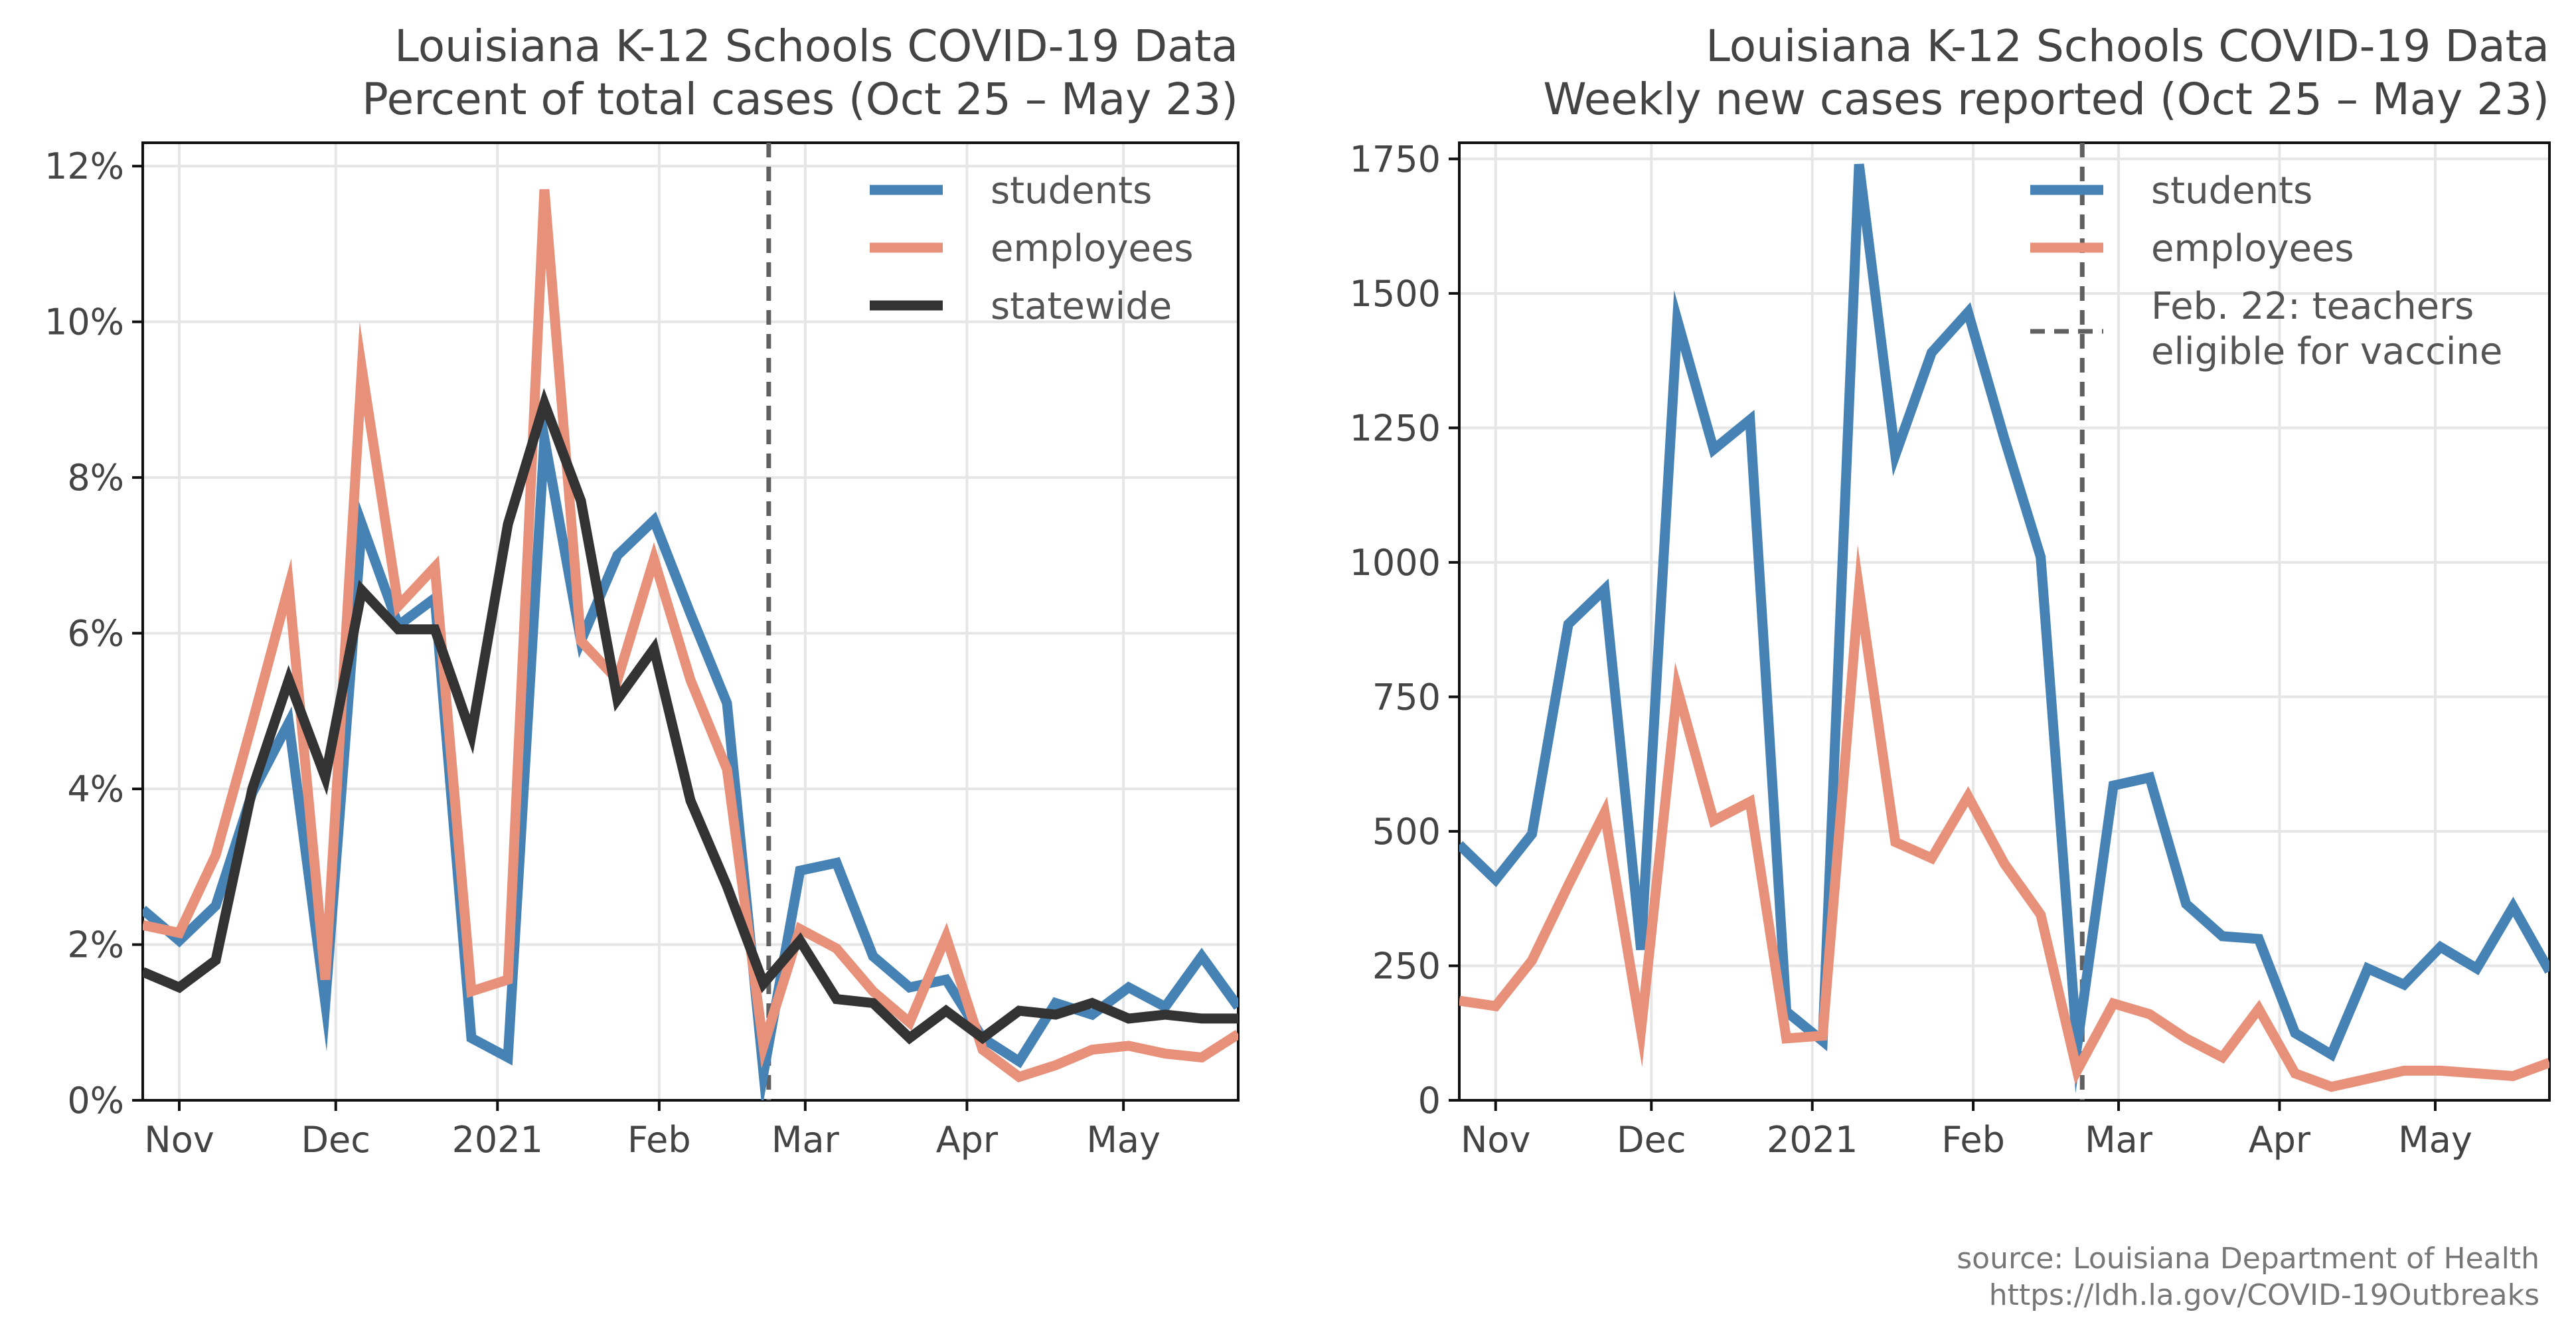  I want to click on cases-ytick-label: 1250, so click(1395, 428).